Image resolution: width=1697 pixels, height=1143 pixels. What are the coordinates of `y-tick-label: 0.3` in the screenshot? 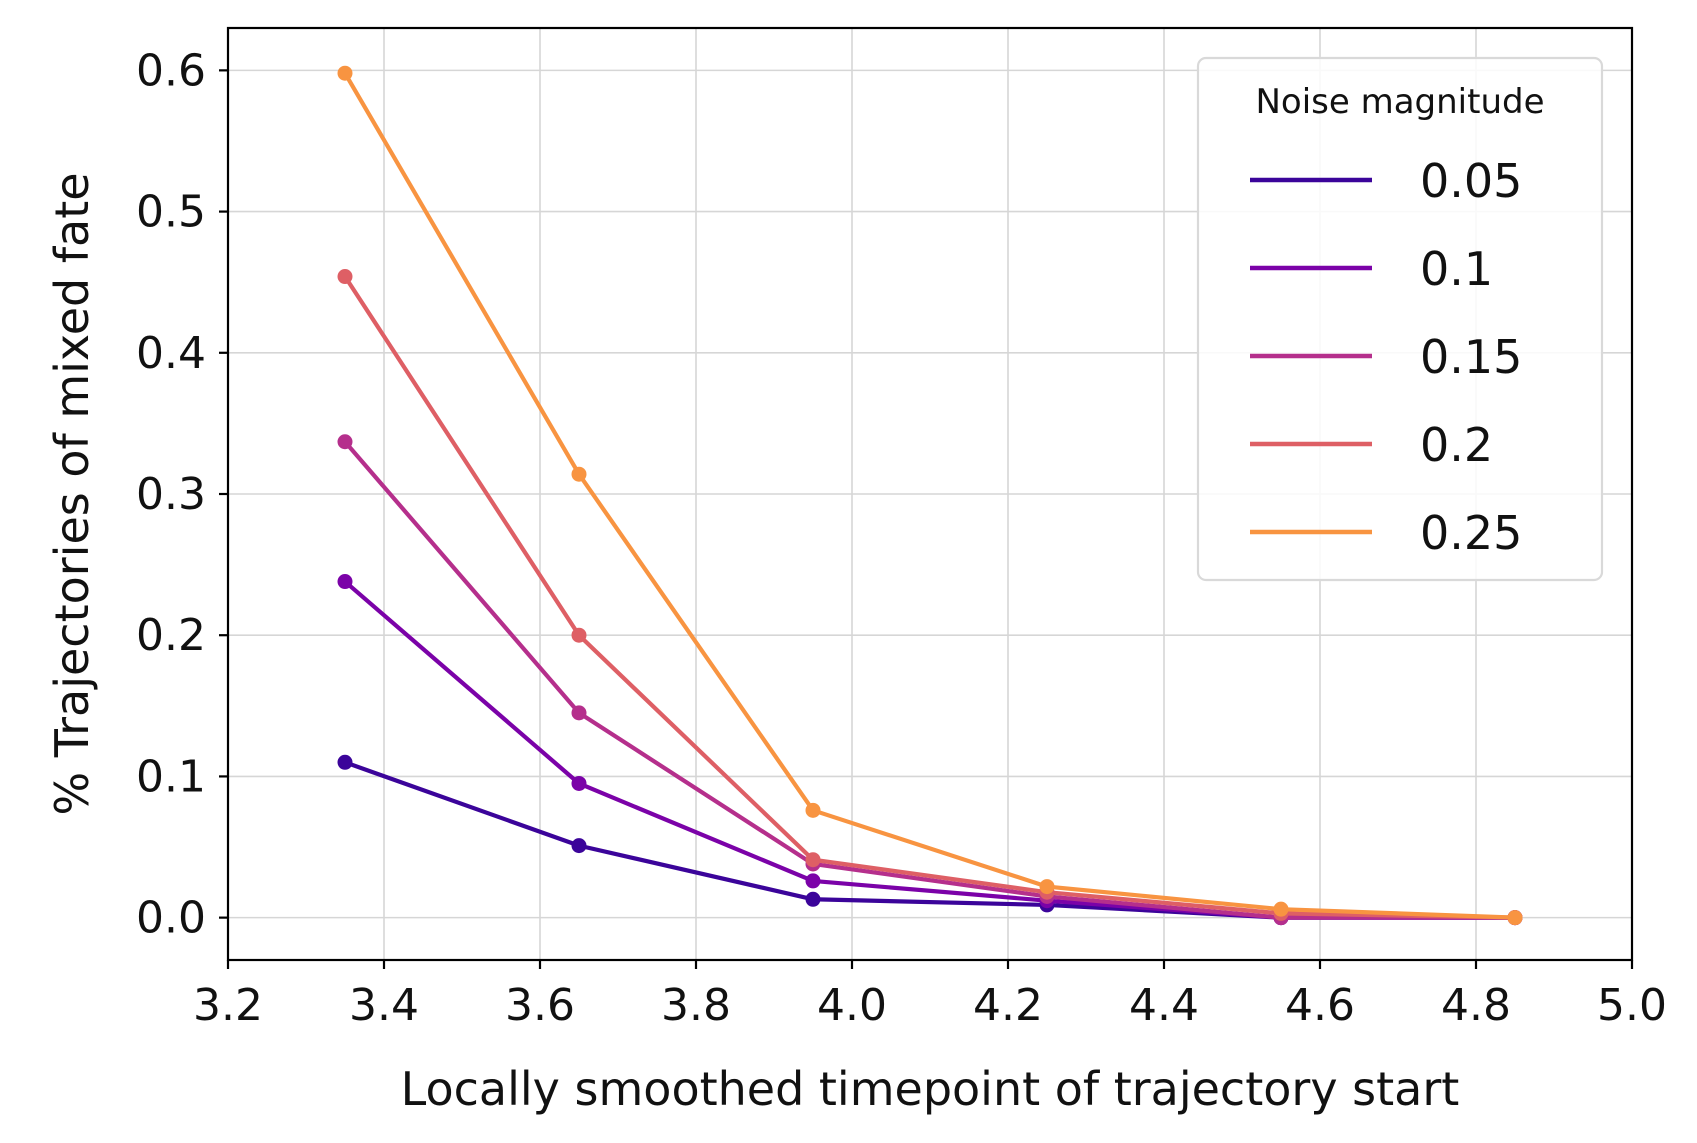 It's located at (171, 494).